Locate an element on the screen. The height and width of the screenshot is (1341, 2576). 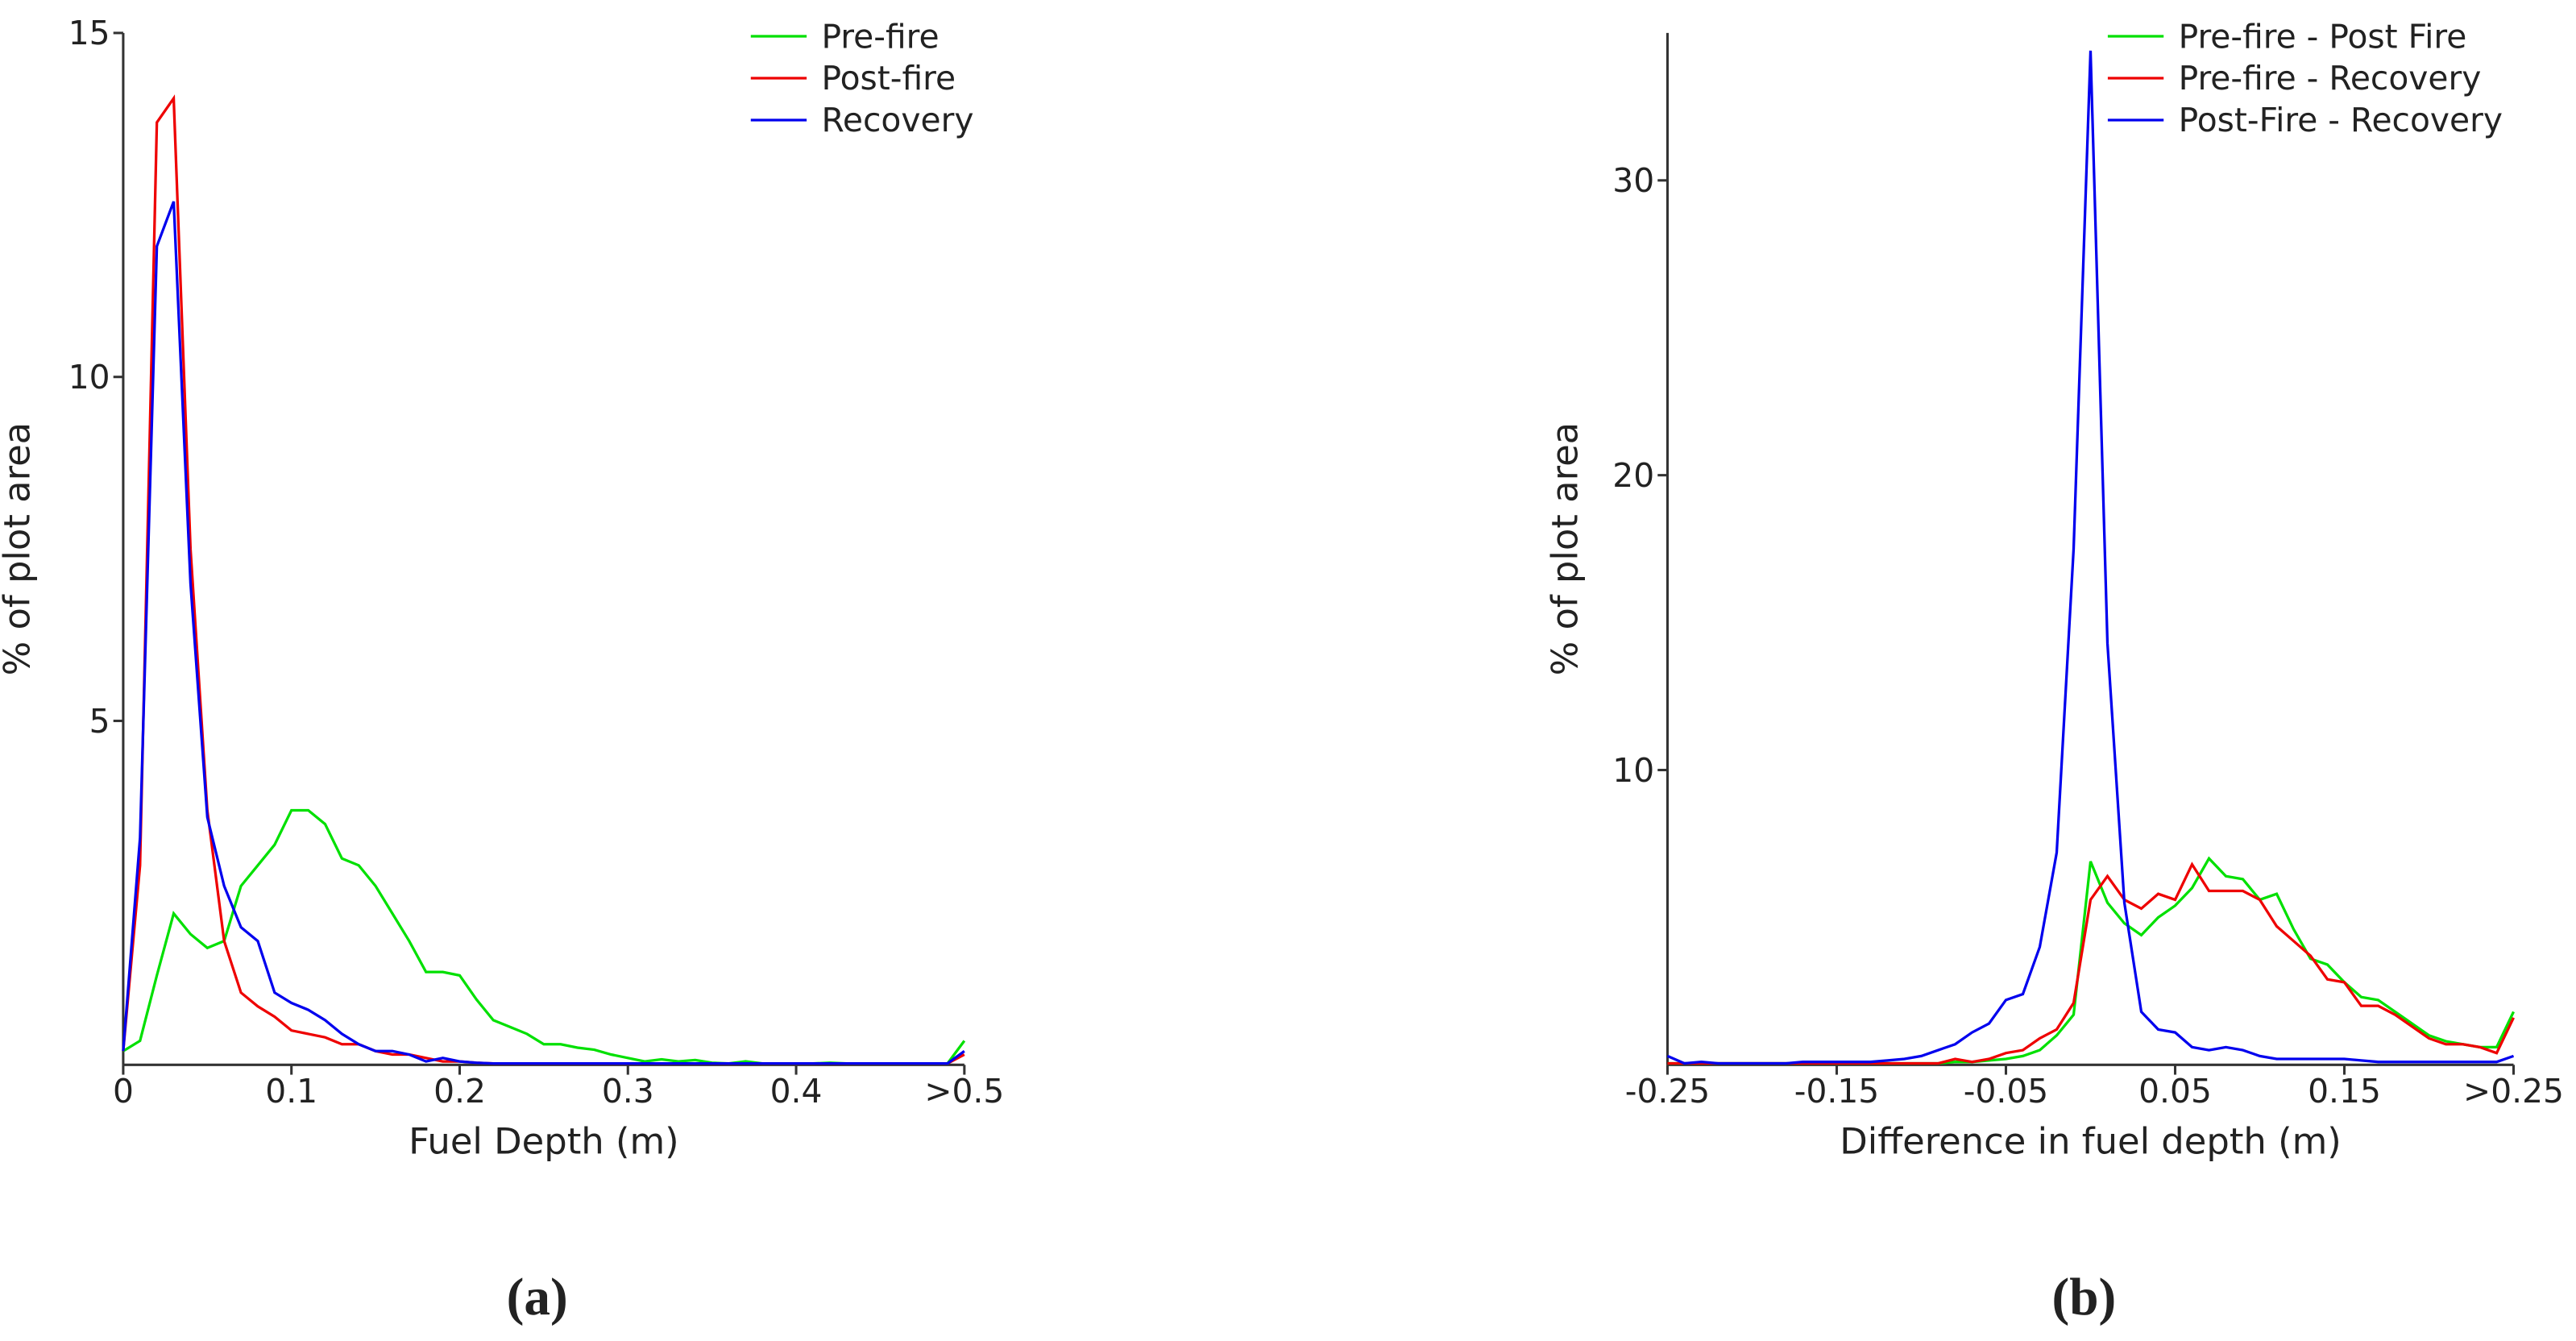
legend-label: Post-Fire - Recovery is located at coordinates (2341, 120).